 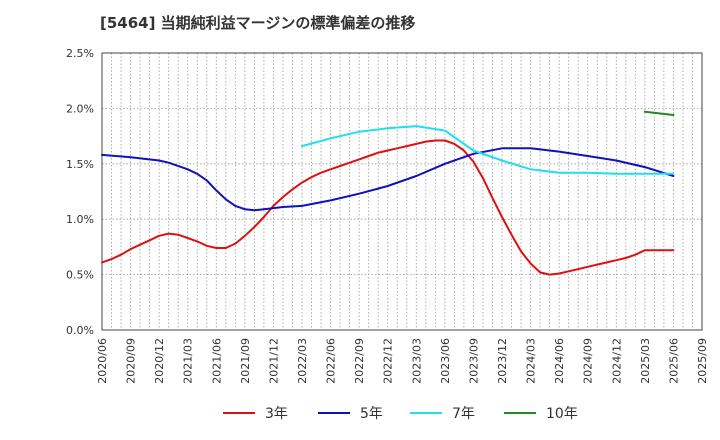 What do you see at coordinates (673, 361) in the screenshot?
I see `x-tick-label: 2025/06` at bounding box center [673, 361].